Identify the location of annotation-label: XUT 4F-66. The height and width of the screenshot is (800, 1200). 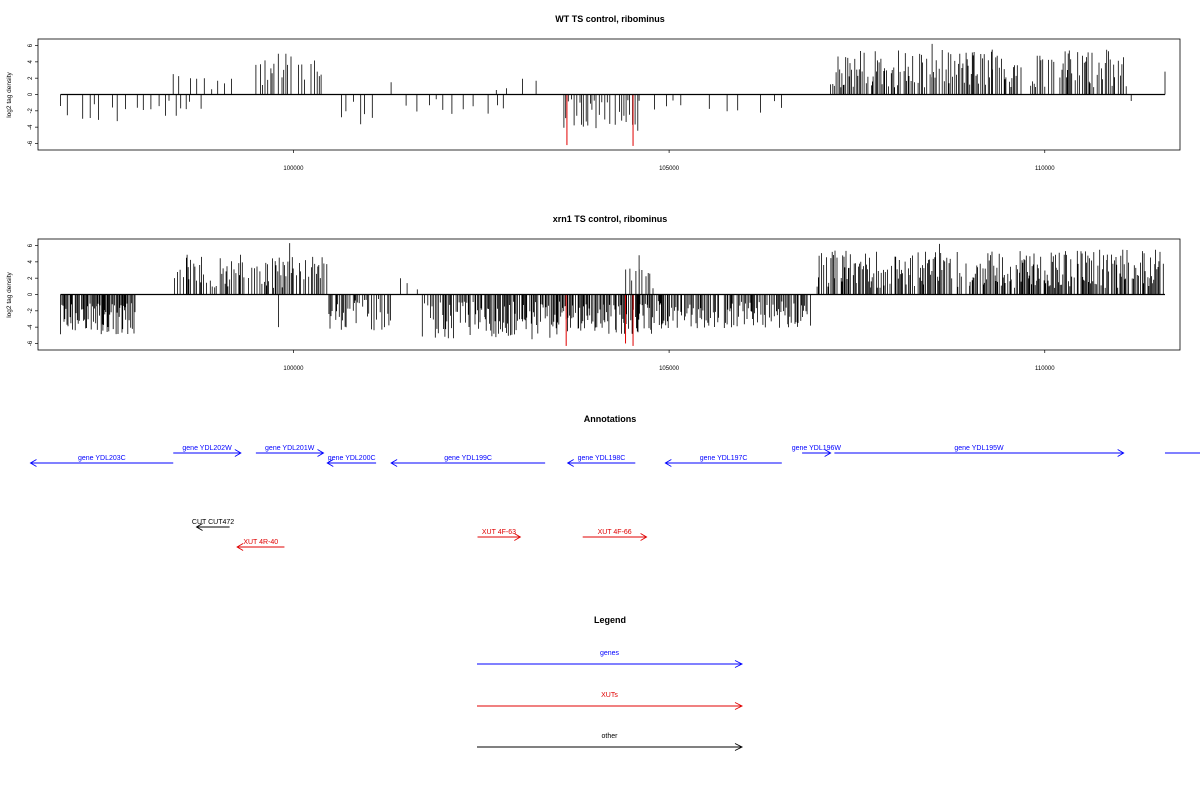
(615, 532).